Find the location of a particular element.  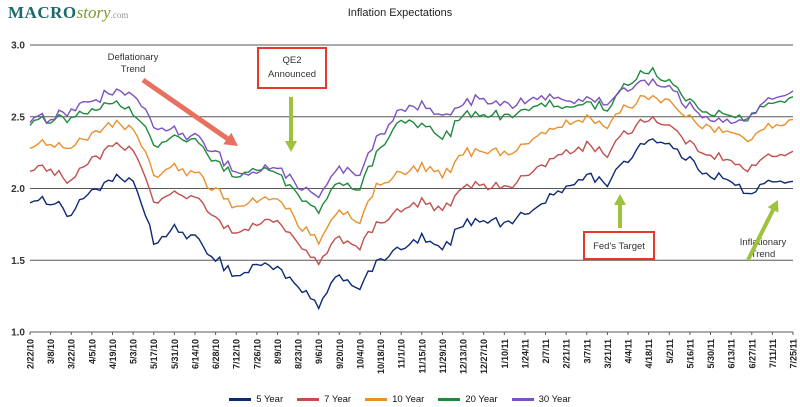

y-tick-label: 1.0 is located at coordinates (18, 333).